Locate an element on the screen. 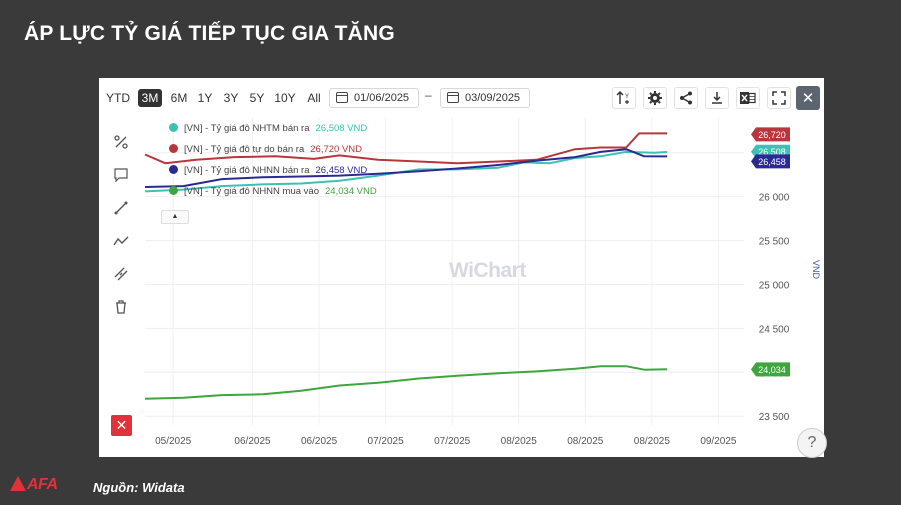  percent-icon is located at coordinates (121, 142).